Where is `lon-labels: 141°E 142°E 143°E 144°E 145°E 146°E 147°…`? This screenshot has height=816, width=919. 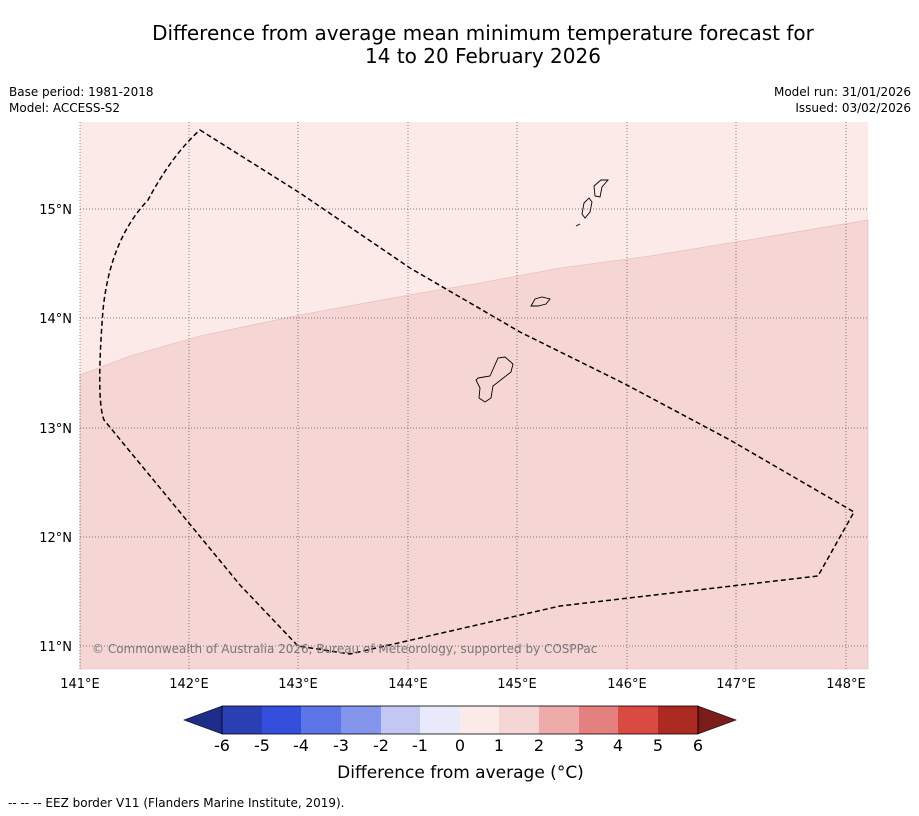
lon-labels: 141°E 142°E 143°E 144°E 145°E 146°E 147°… is located at coordinates (463, 684).